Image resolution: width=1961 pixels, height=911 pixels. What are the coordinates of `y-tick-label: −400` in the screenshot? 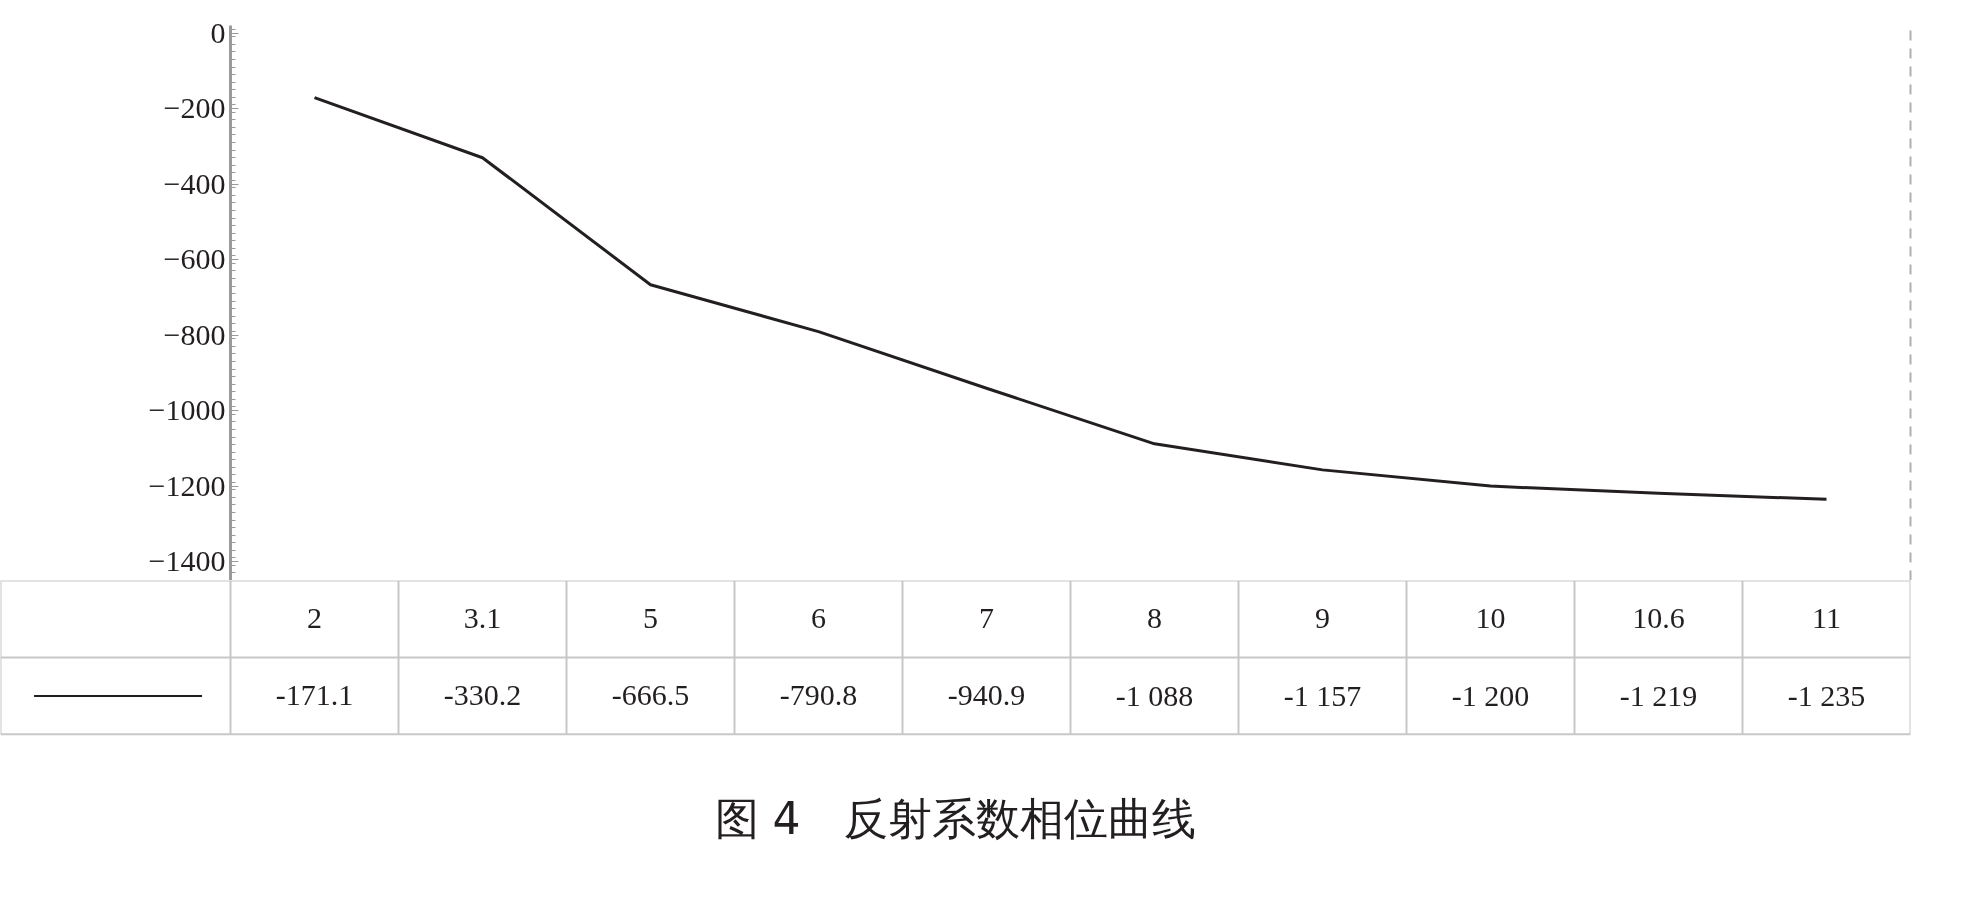 It's located at (194, 183).